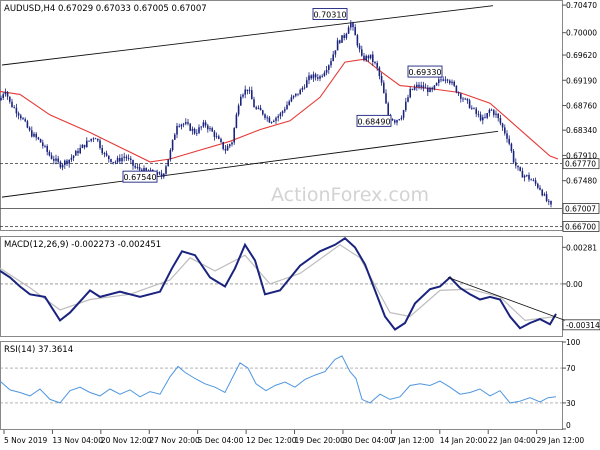  I want to click on y-tick-label: 0.67910, so click(581, 155).